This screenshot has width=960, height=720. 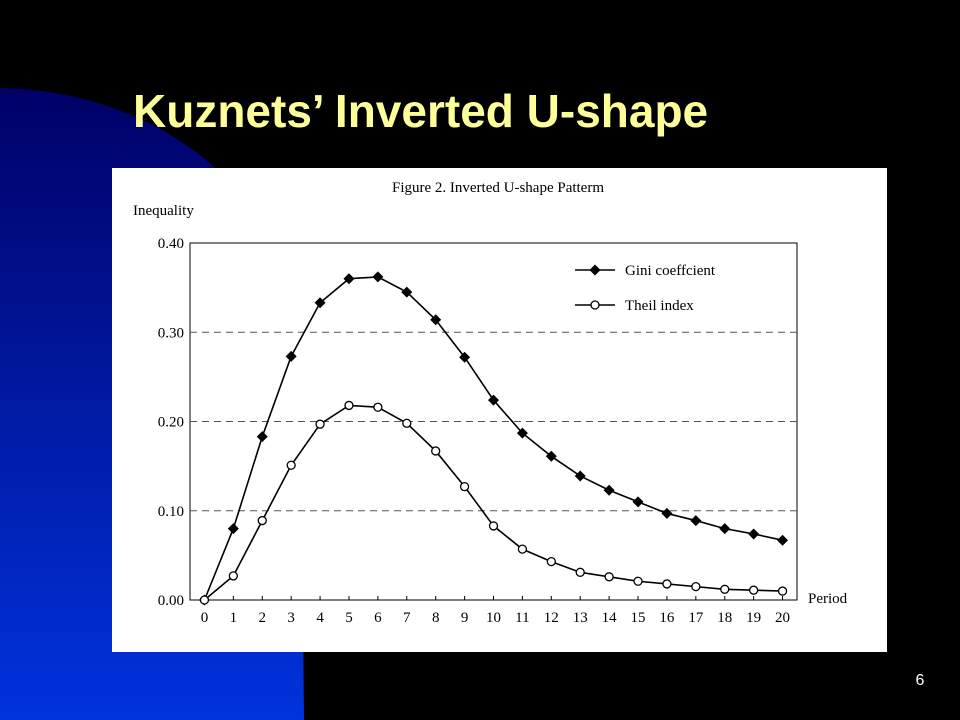 What do you see at coordinates (420, 111) in the screenshot?
I see `slide-title: Kuznets’ Inverted U-shape` at bounding box center [420, 111].